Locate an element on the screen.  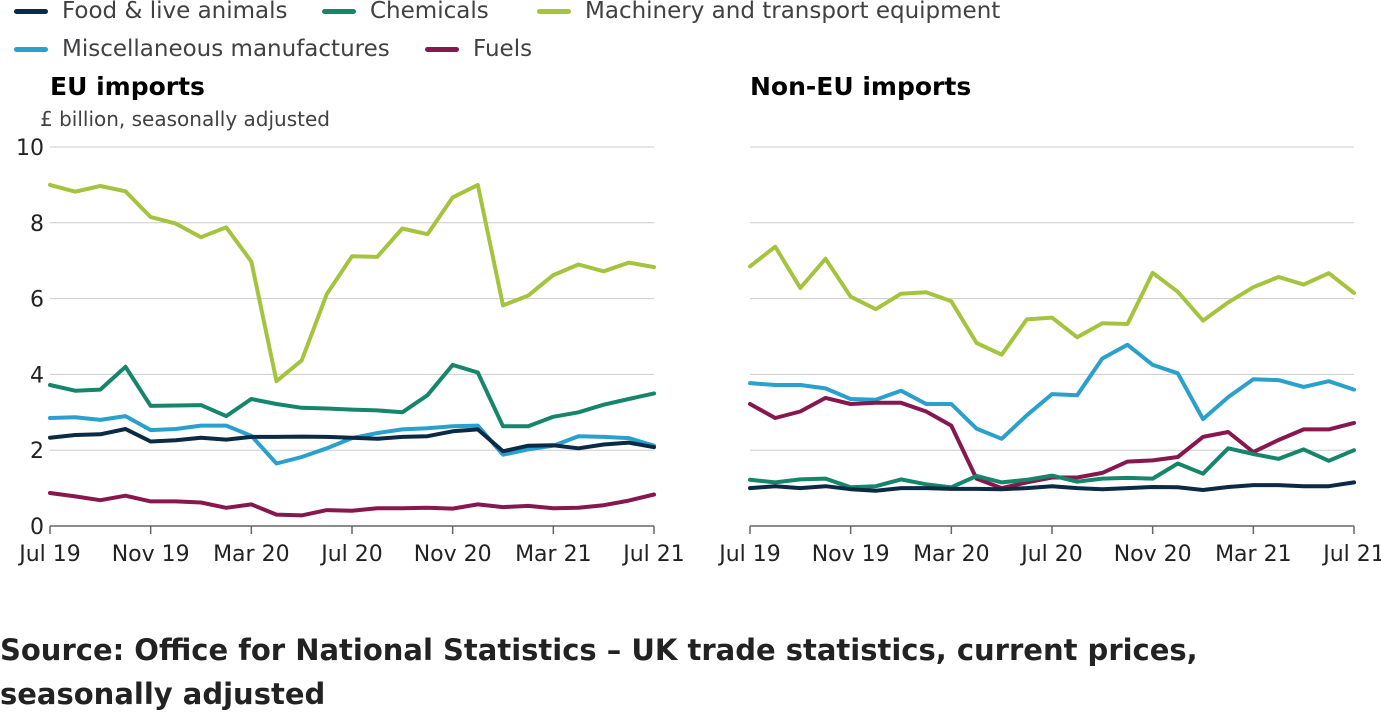
eu-xtick-label: Mar 21 is located at coordinates (553, 554).